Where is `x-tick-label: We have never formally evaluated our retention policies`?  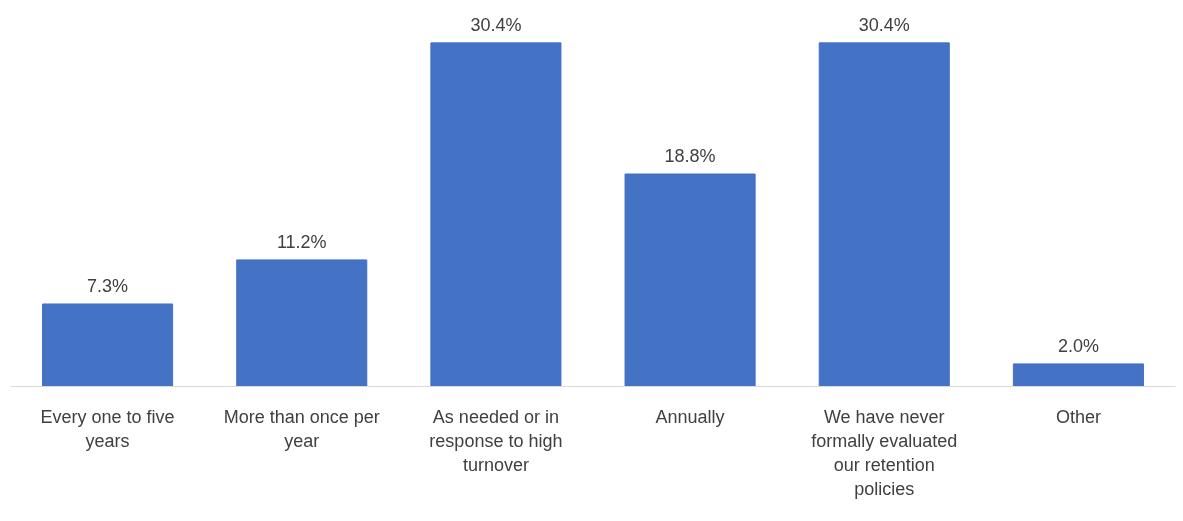
x-tick-label: We have never formally evaluated our retention policies is located at coordinates (884, 452).